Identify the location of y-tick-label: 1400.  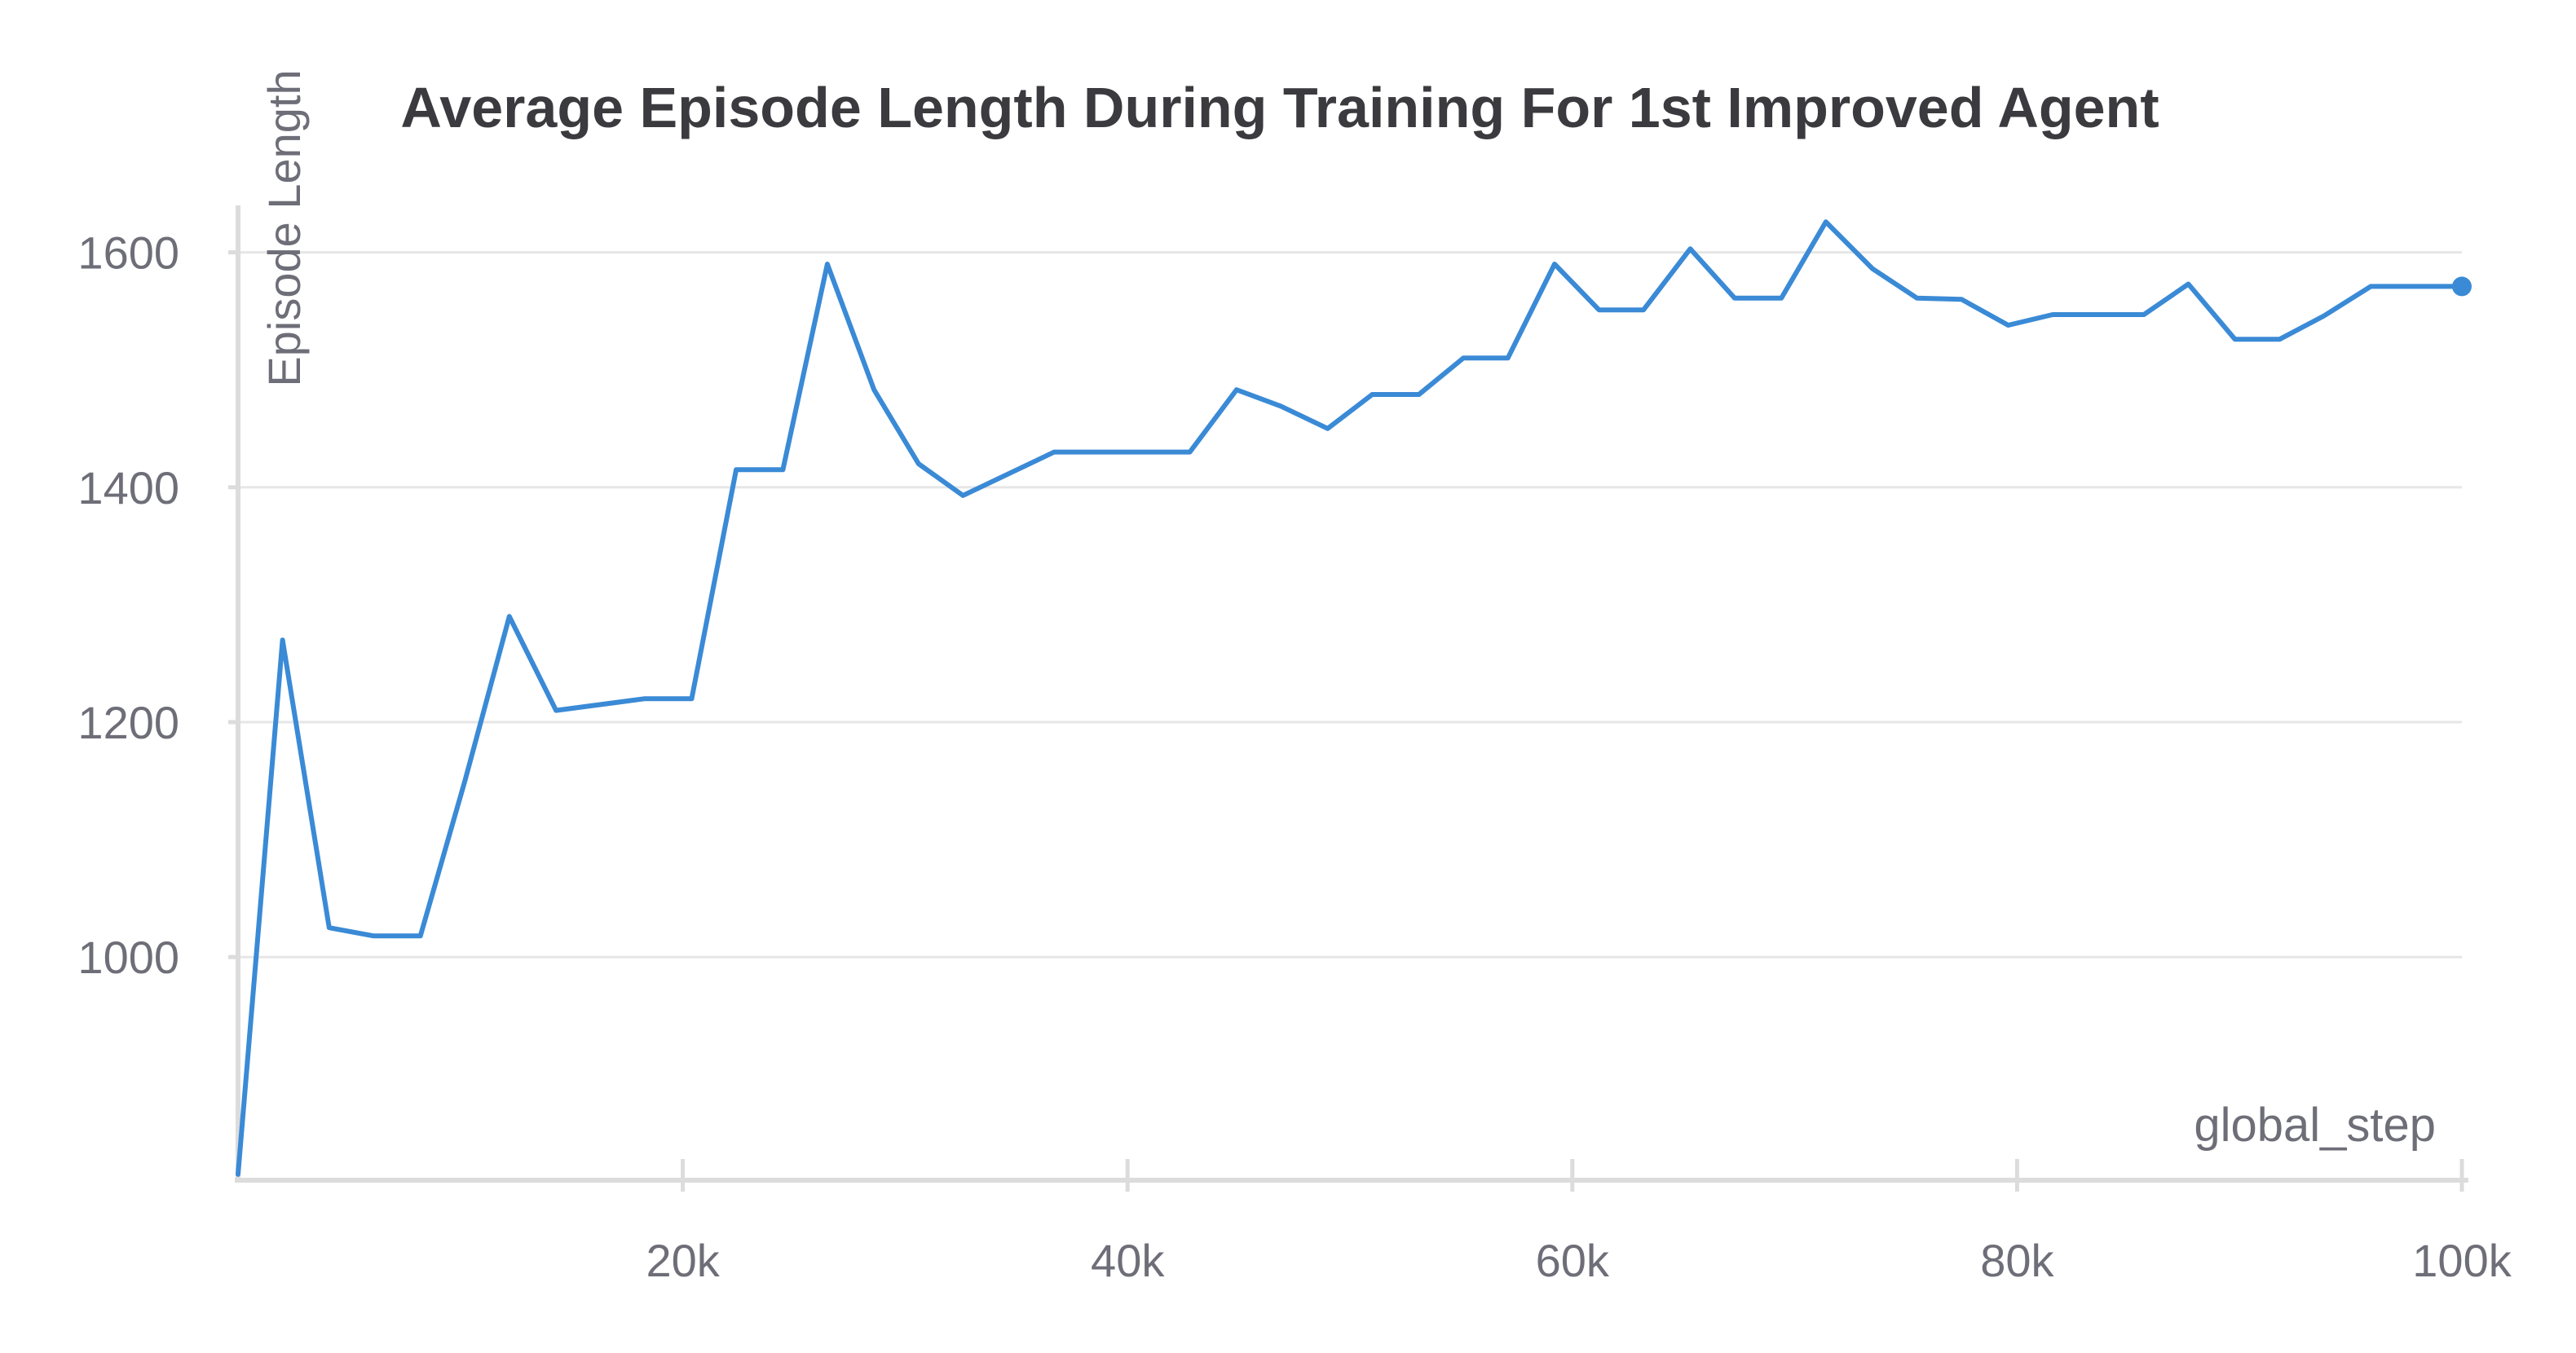
(128, 487).